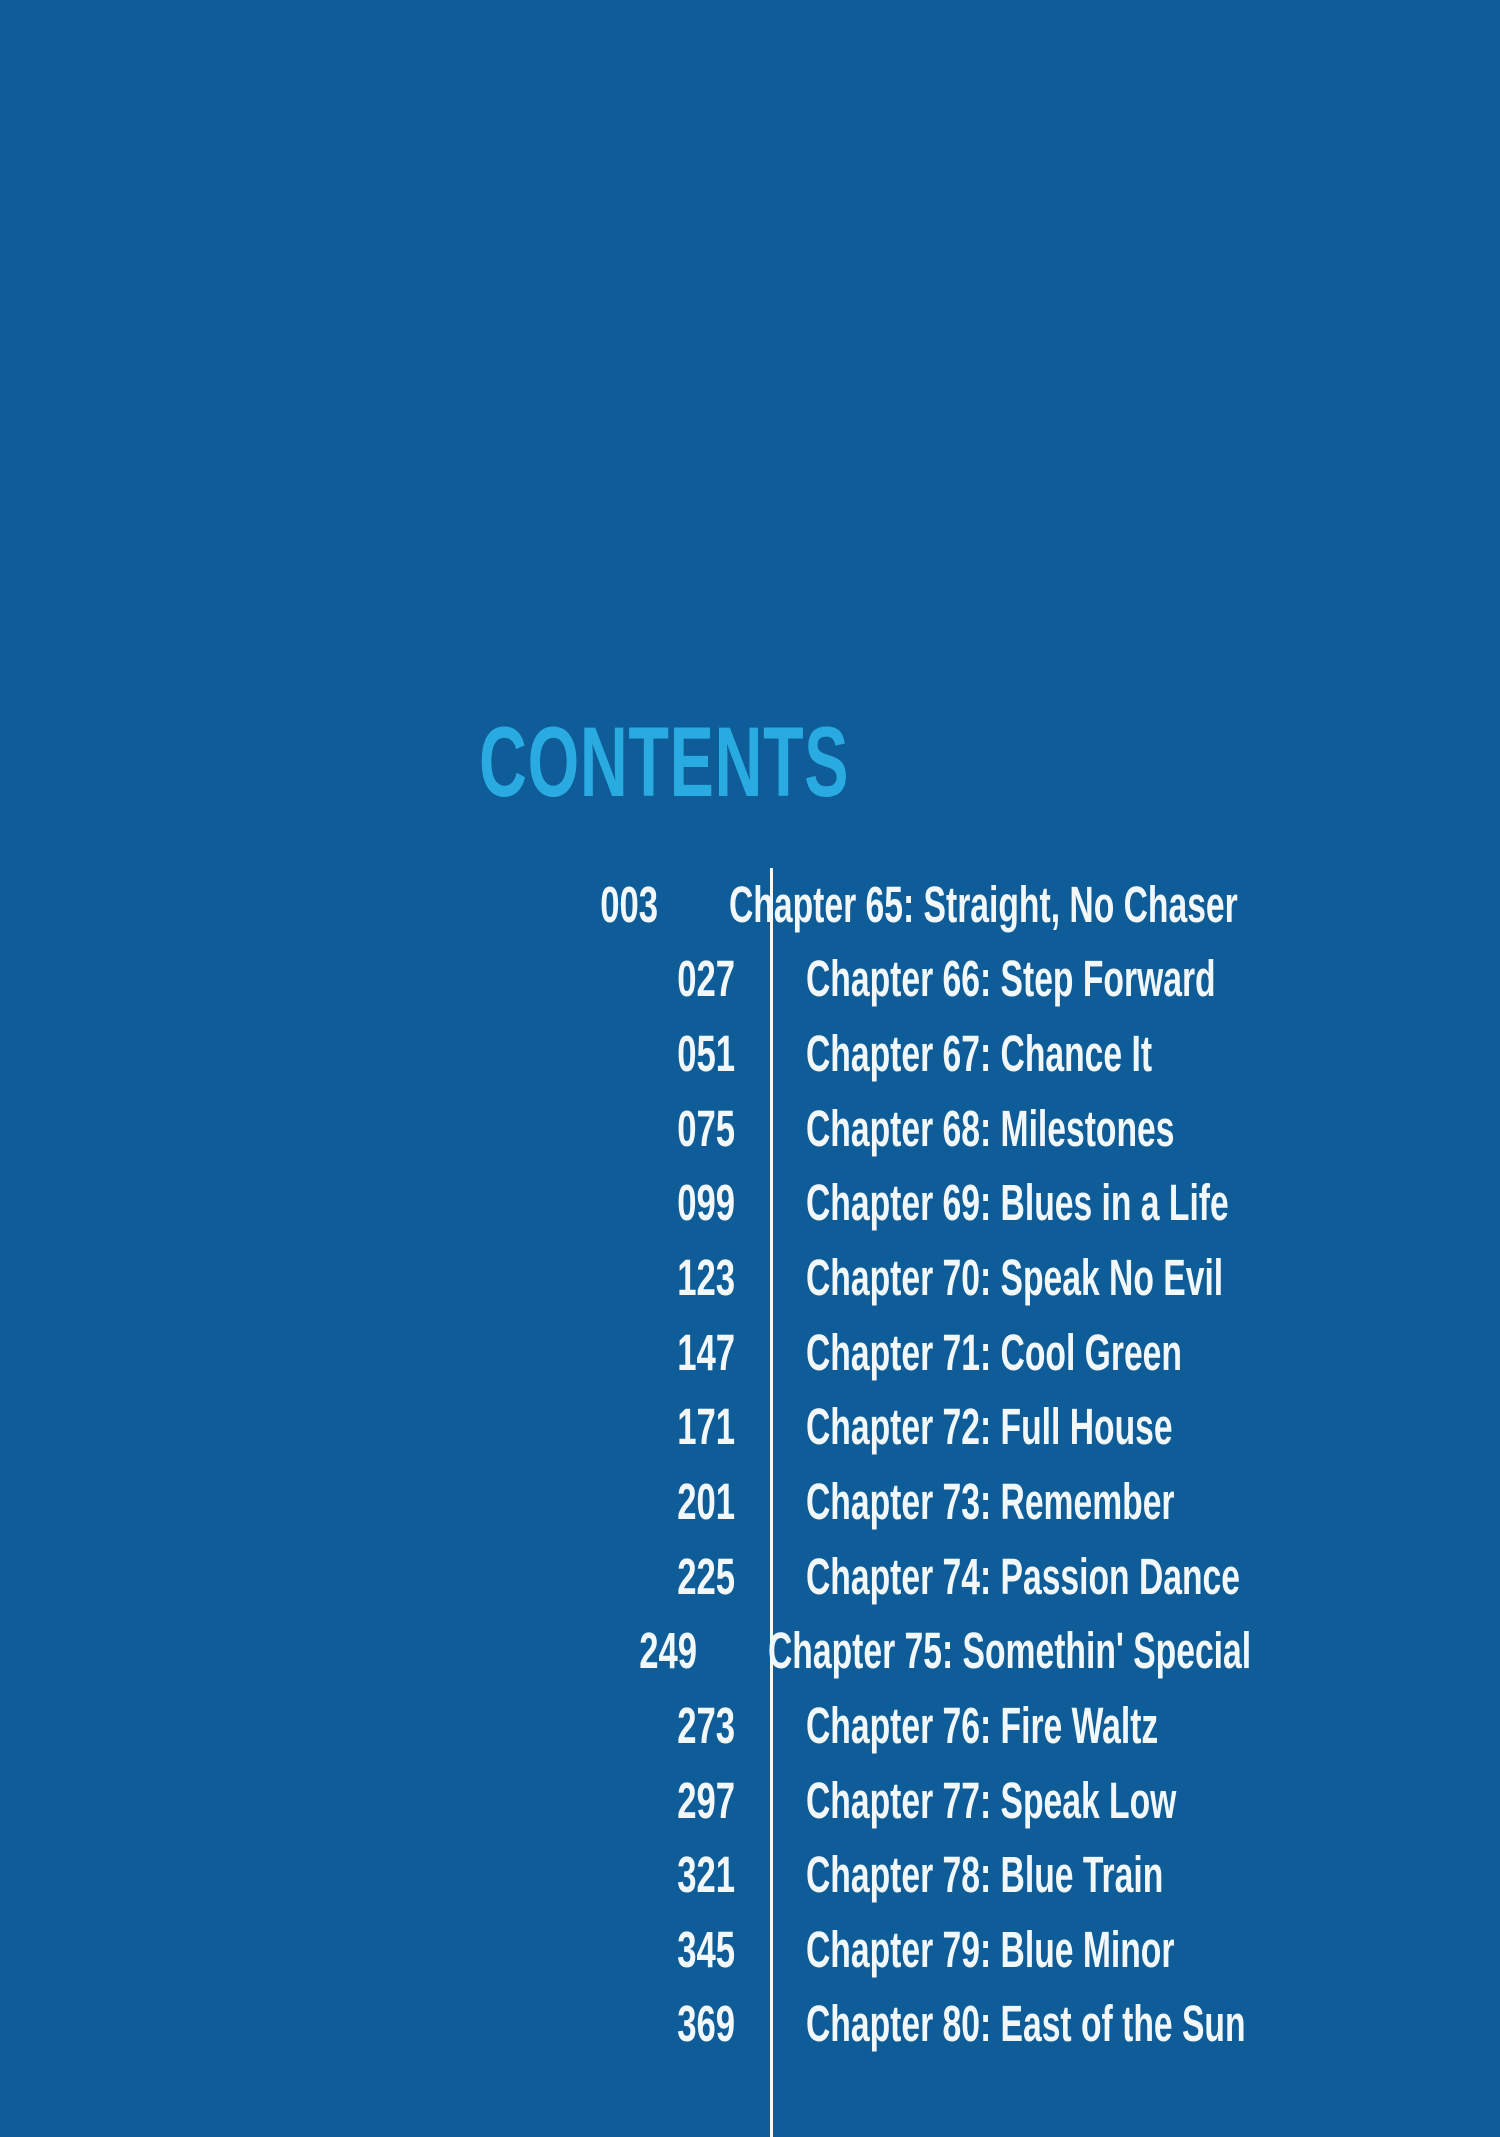 The height and width of the screenshot is (2137, 1500). I want to click on toc-chapter-title: Chapter 65: Straight, No Chaser, so click(983, 904).